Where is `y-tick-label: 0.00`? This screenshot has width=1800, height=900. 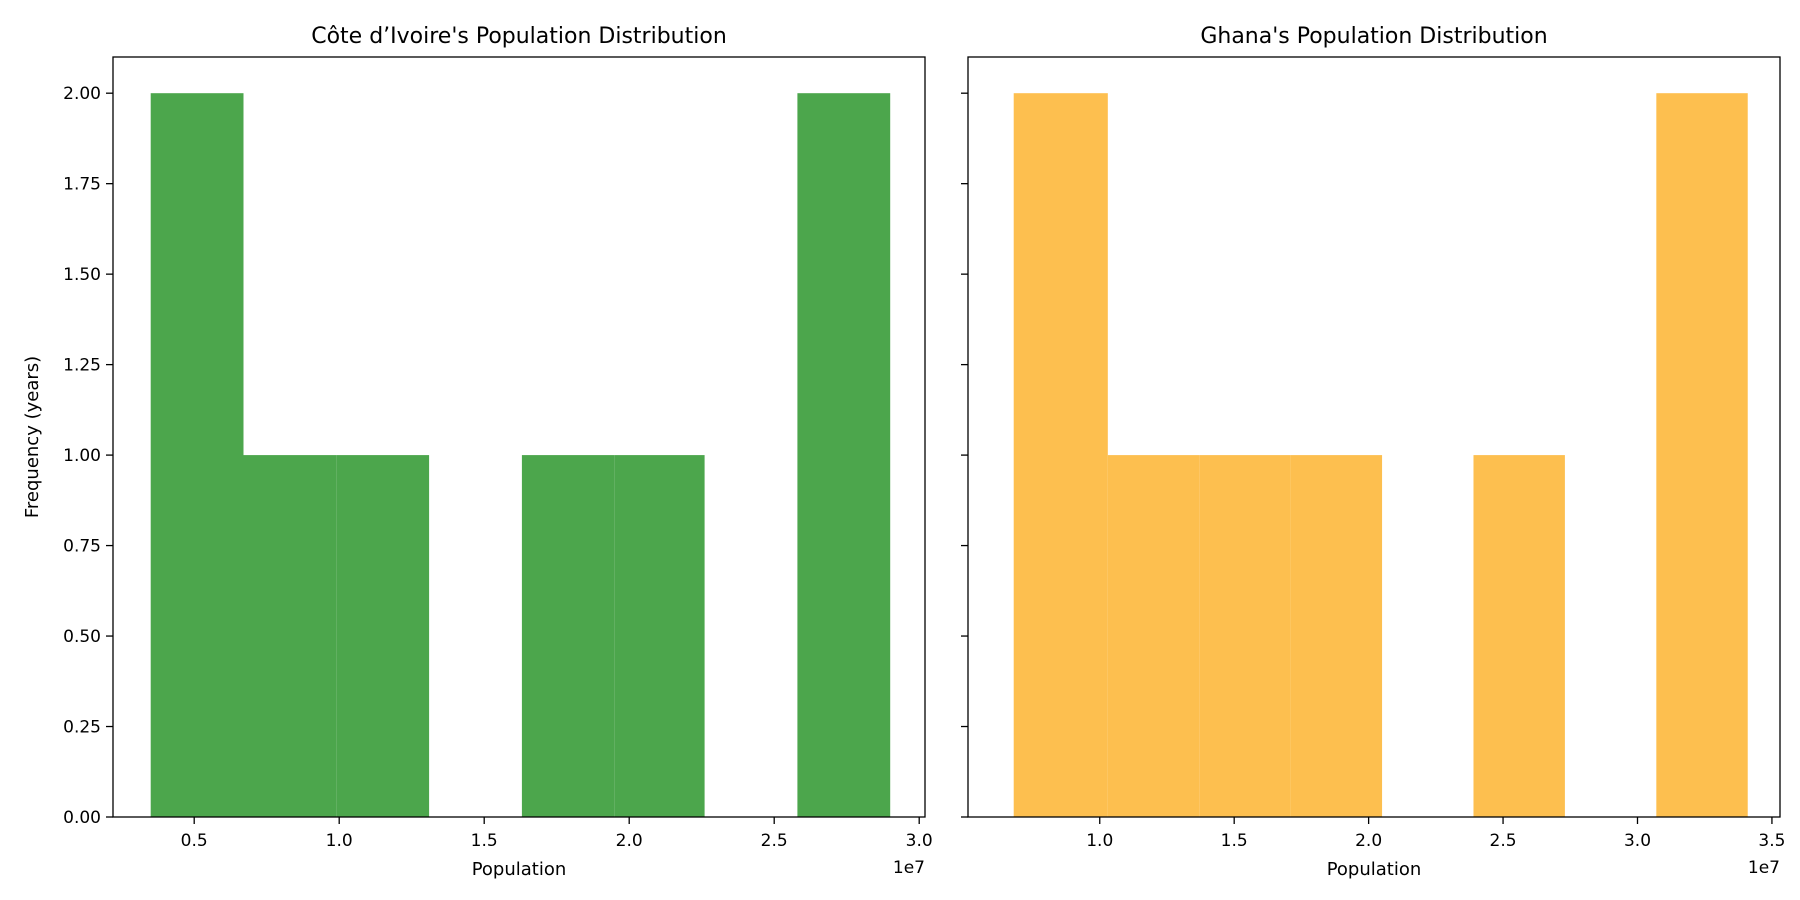
y-tick-label: 0.00 is located at coordinates (82, 818).